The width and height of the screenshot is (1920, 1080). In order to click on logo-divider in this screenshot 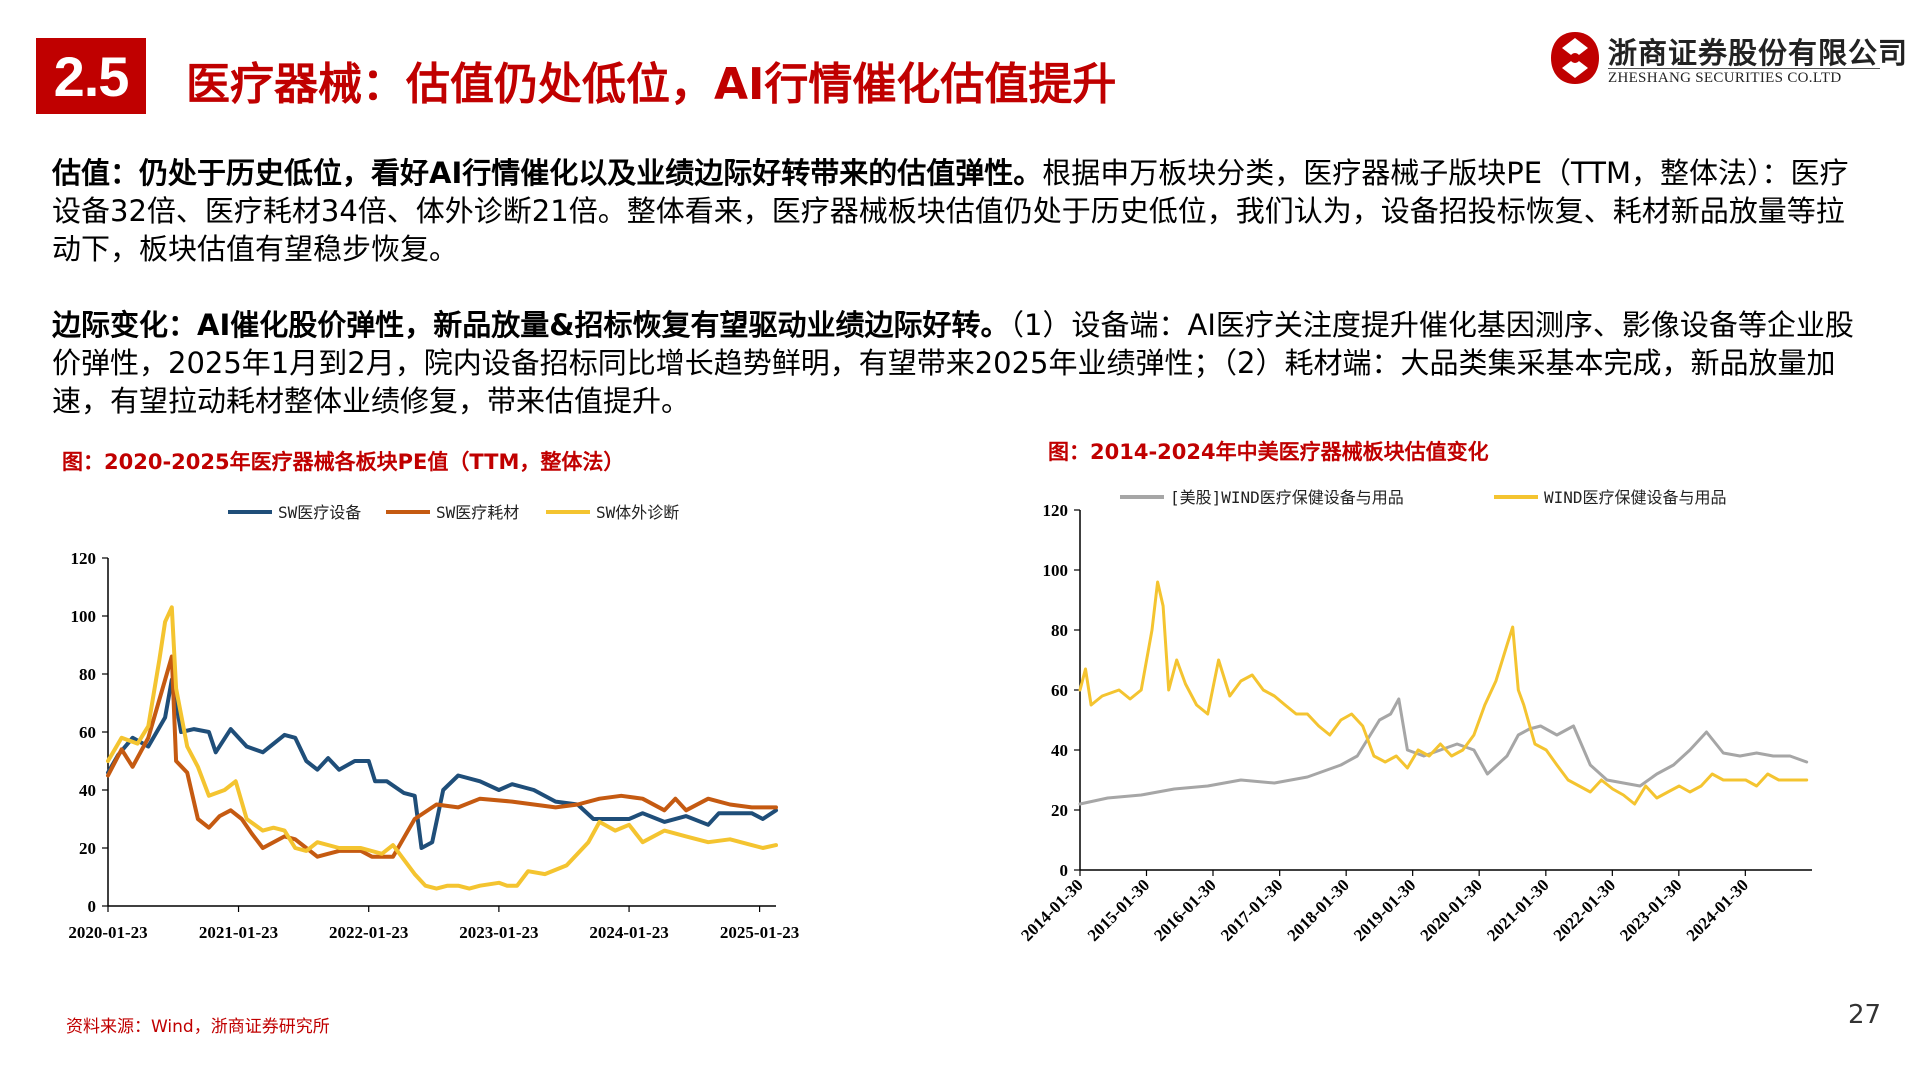, I will do `click(1744, 68)`.